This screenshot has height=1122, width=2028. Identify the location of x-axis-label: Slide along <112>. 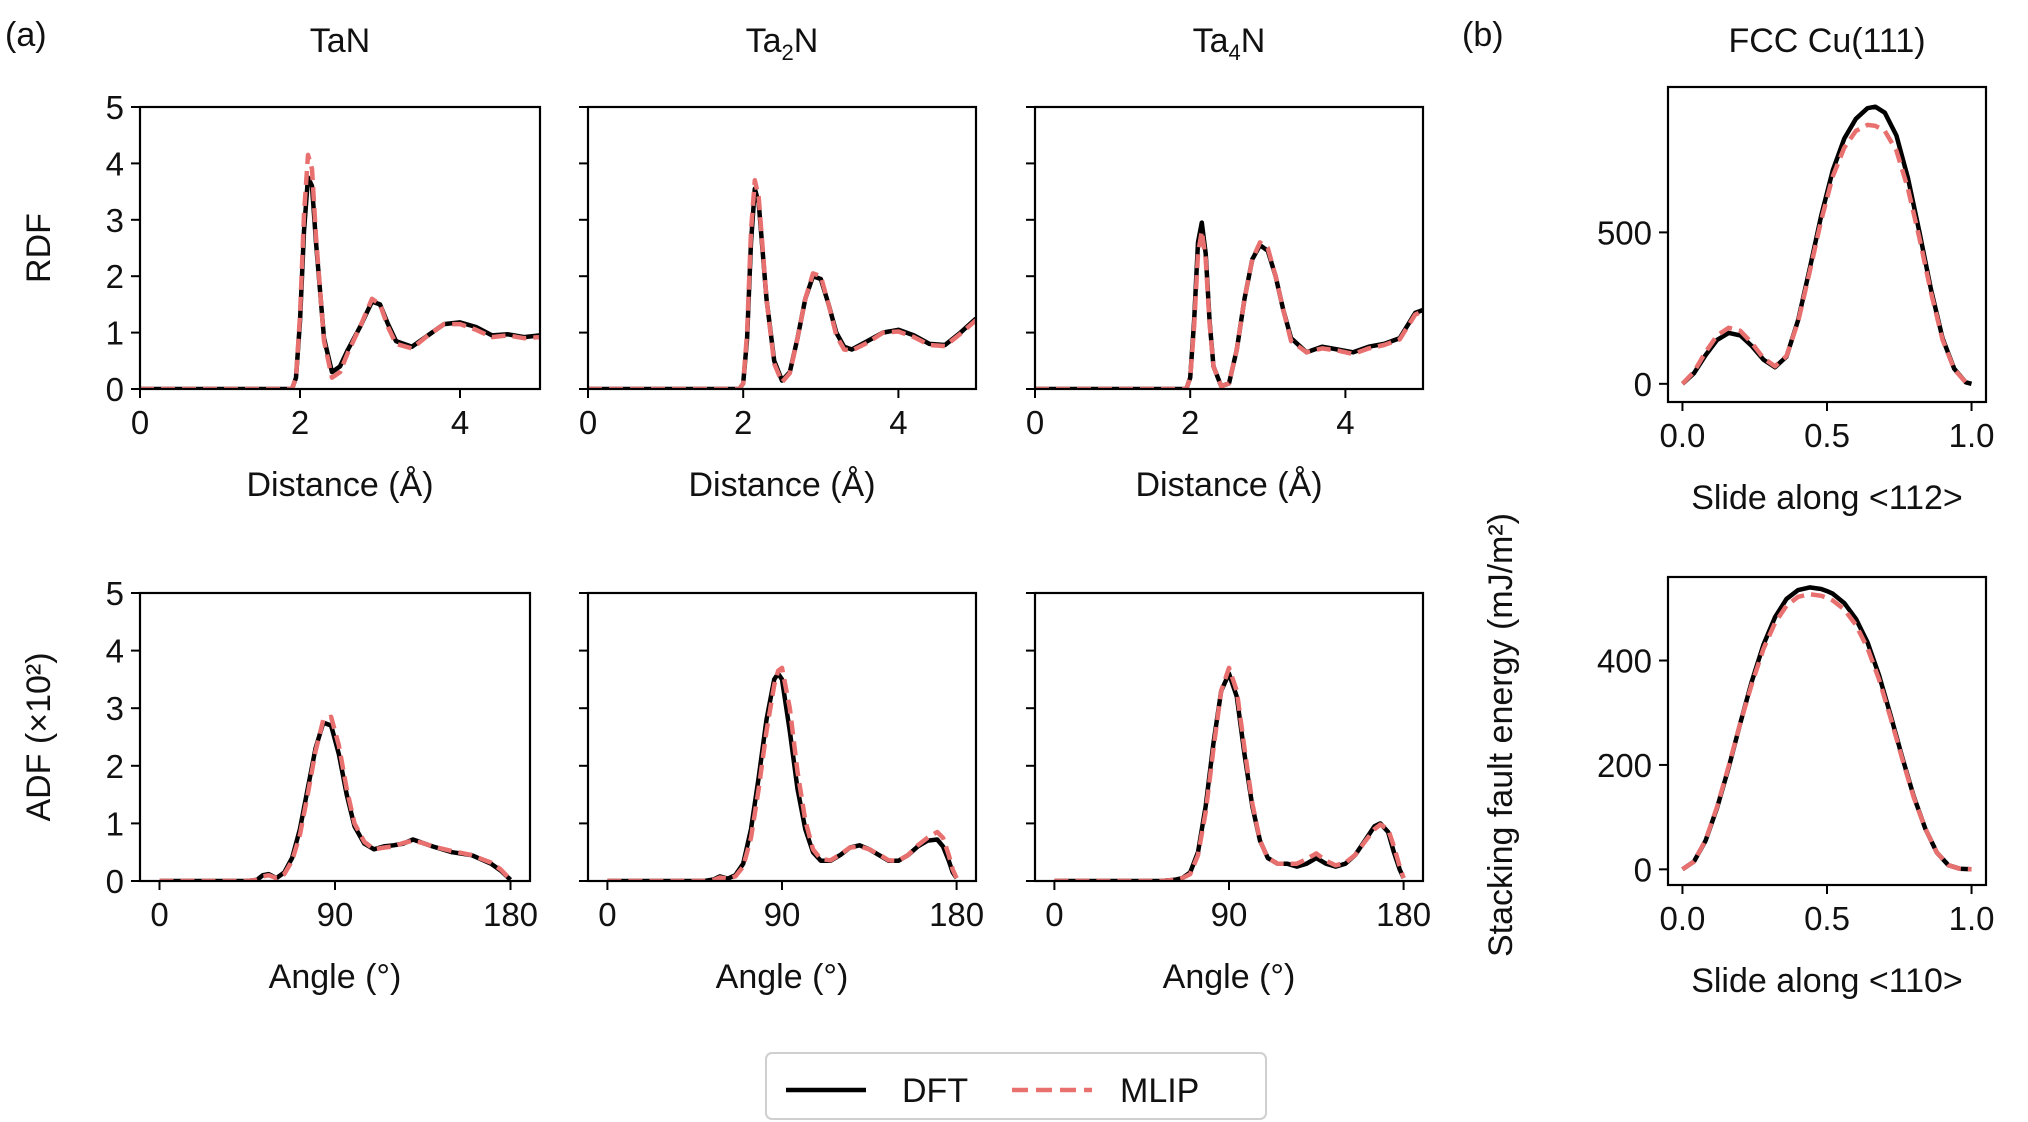
(1827, 498).